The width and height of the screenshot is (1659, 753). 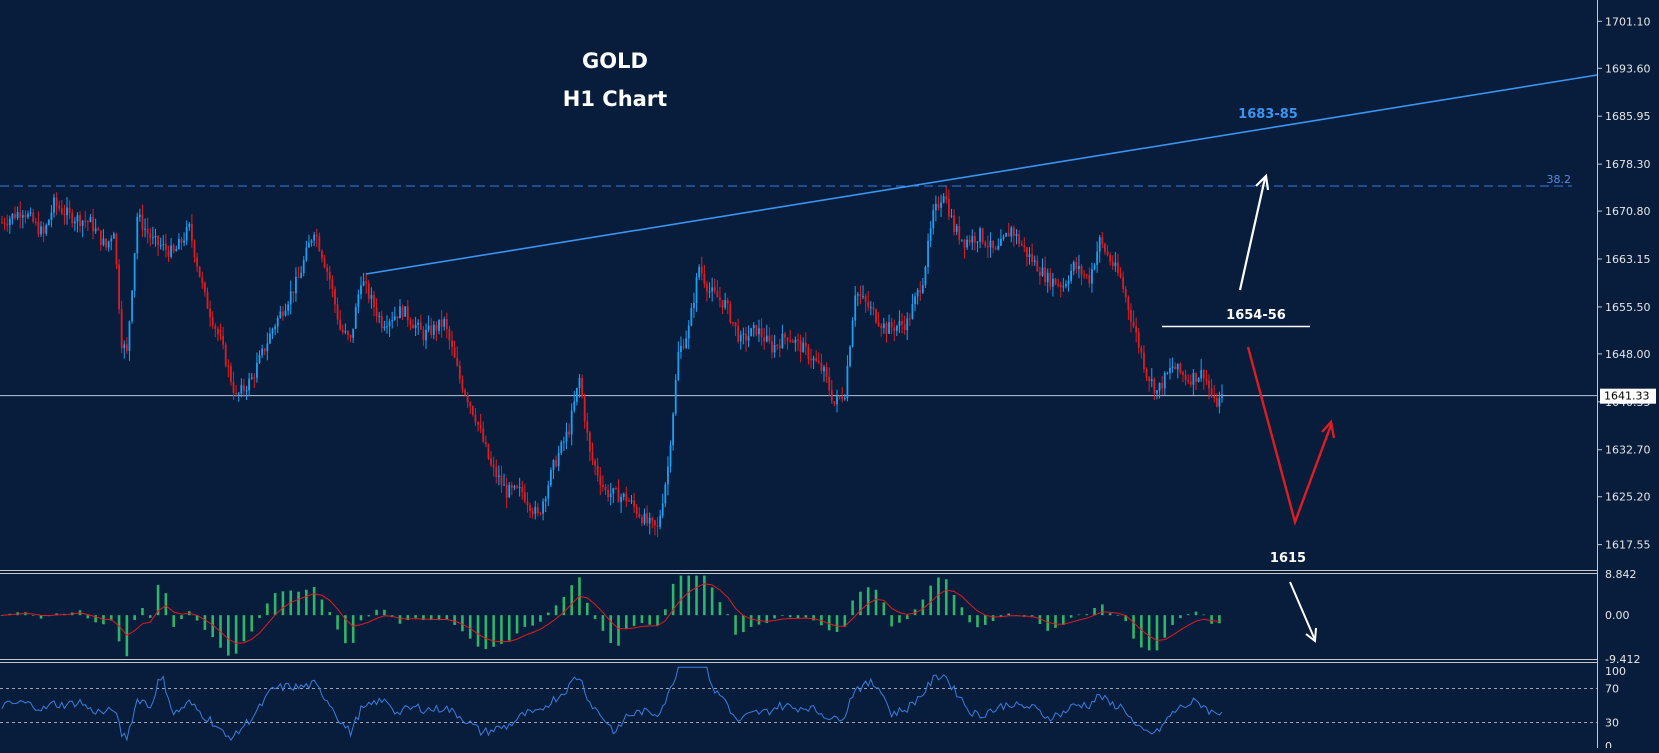 I want to click on current-price-value: 1641.33, so click(x=1627, y=396).